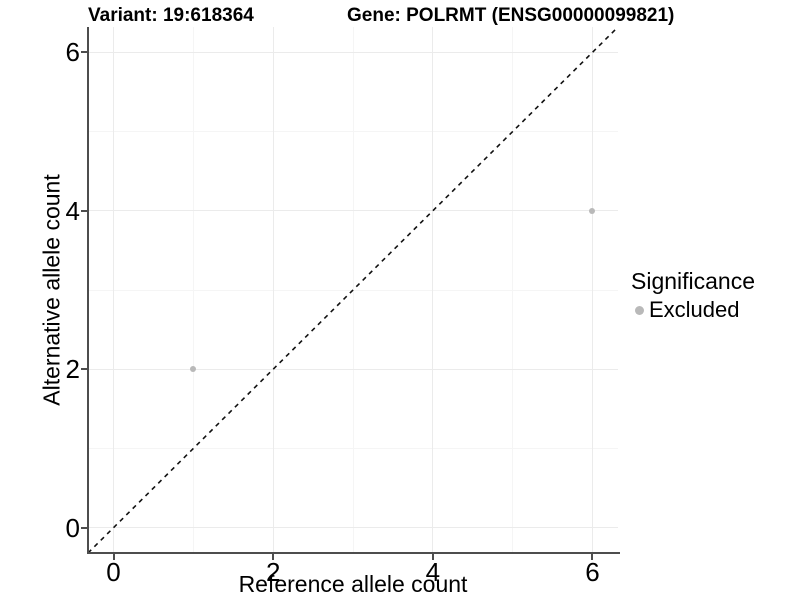 The height and width of the screenshot is (600, 800). What do you see at coordinates (353, 553) in the screenshot?
I see `x-axis-line` at bounding box center [353, 553].